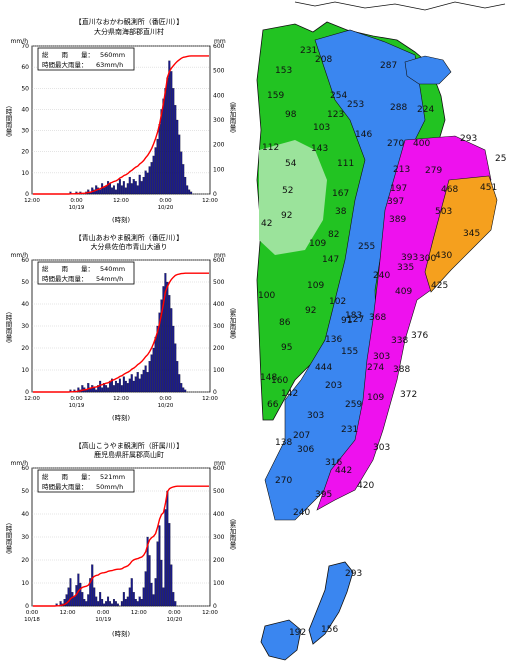 This screenshot has height=669, width=507. I want to click on station-title: 【高山こうやま観測所（肝属川）】, so click(129, 446).